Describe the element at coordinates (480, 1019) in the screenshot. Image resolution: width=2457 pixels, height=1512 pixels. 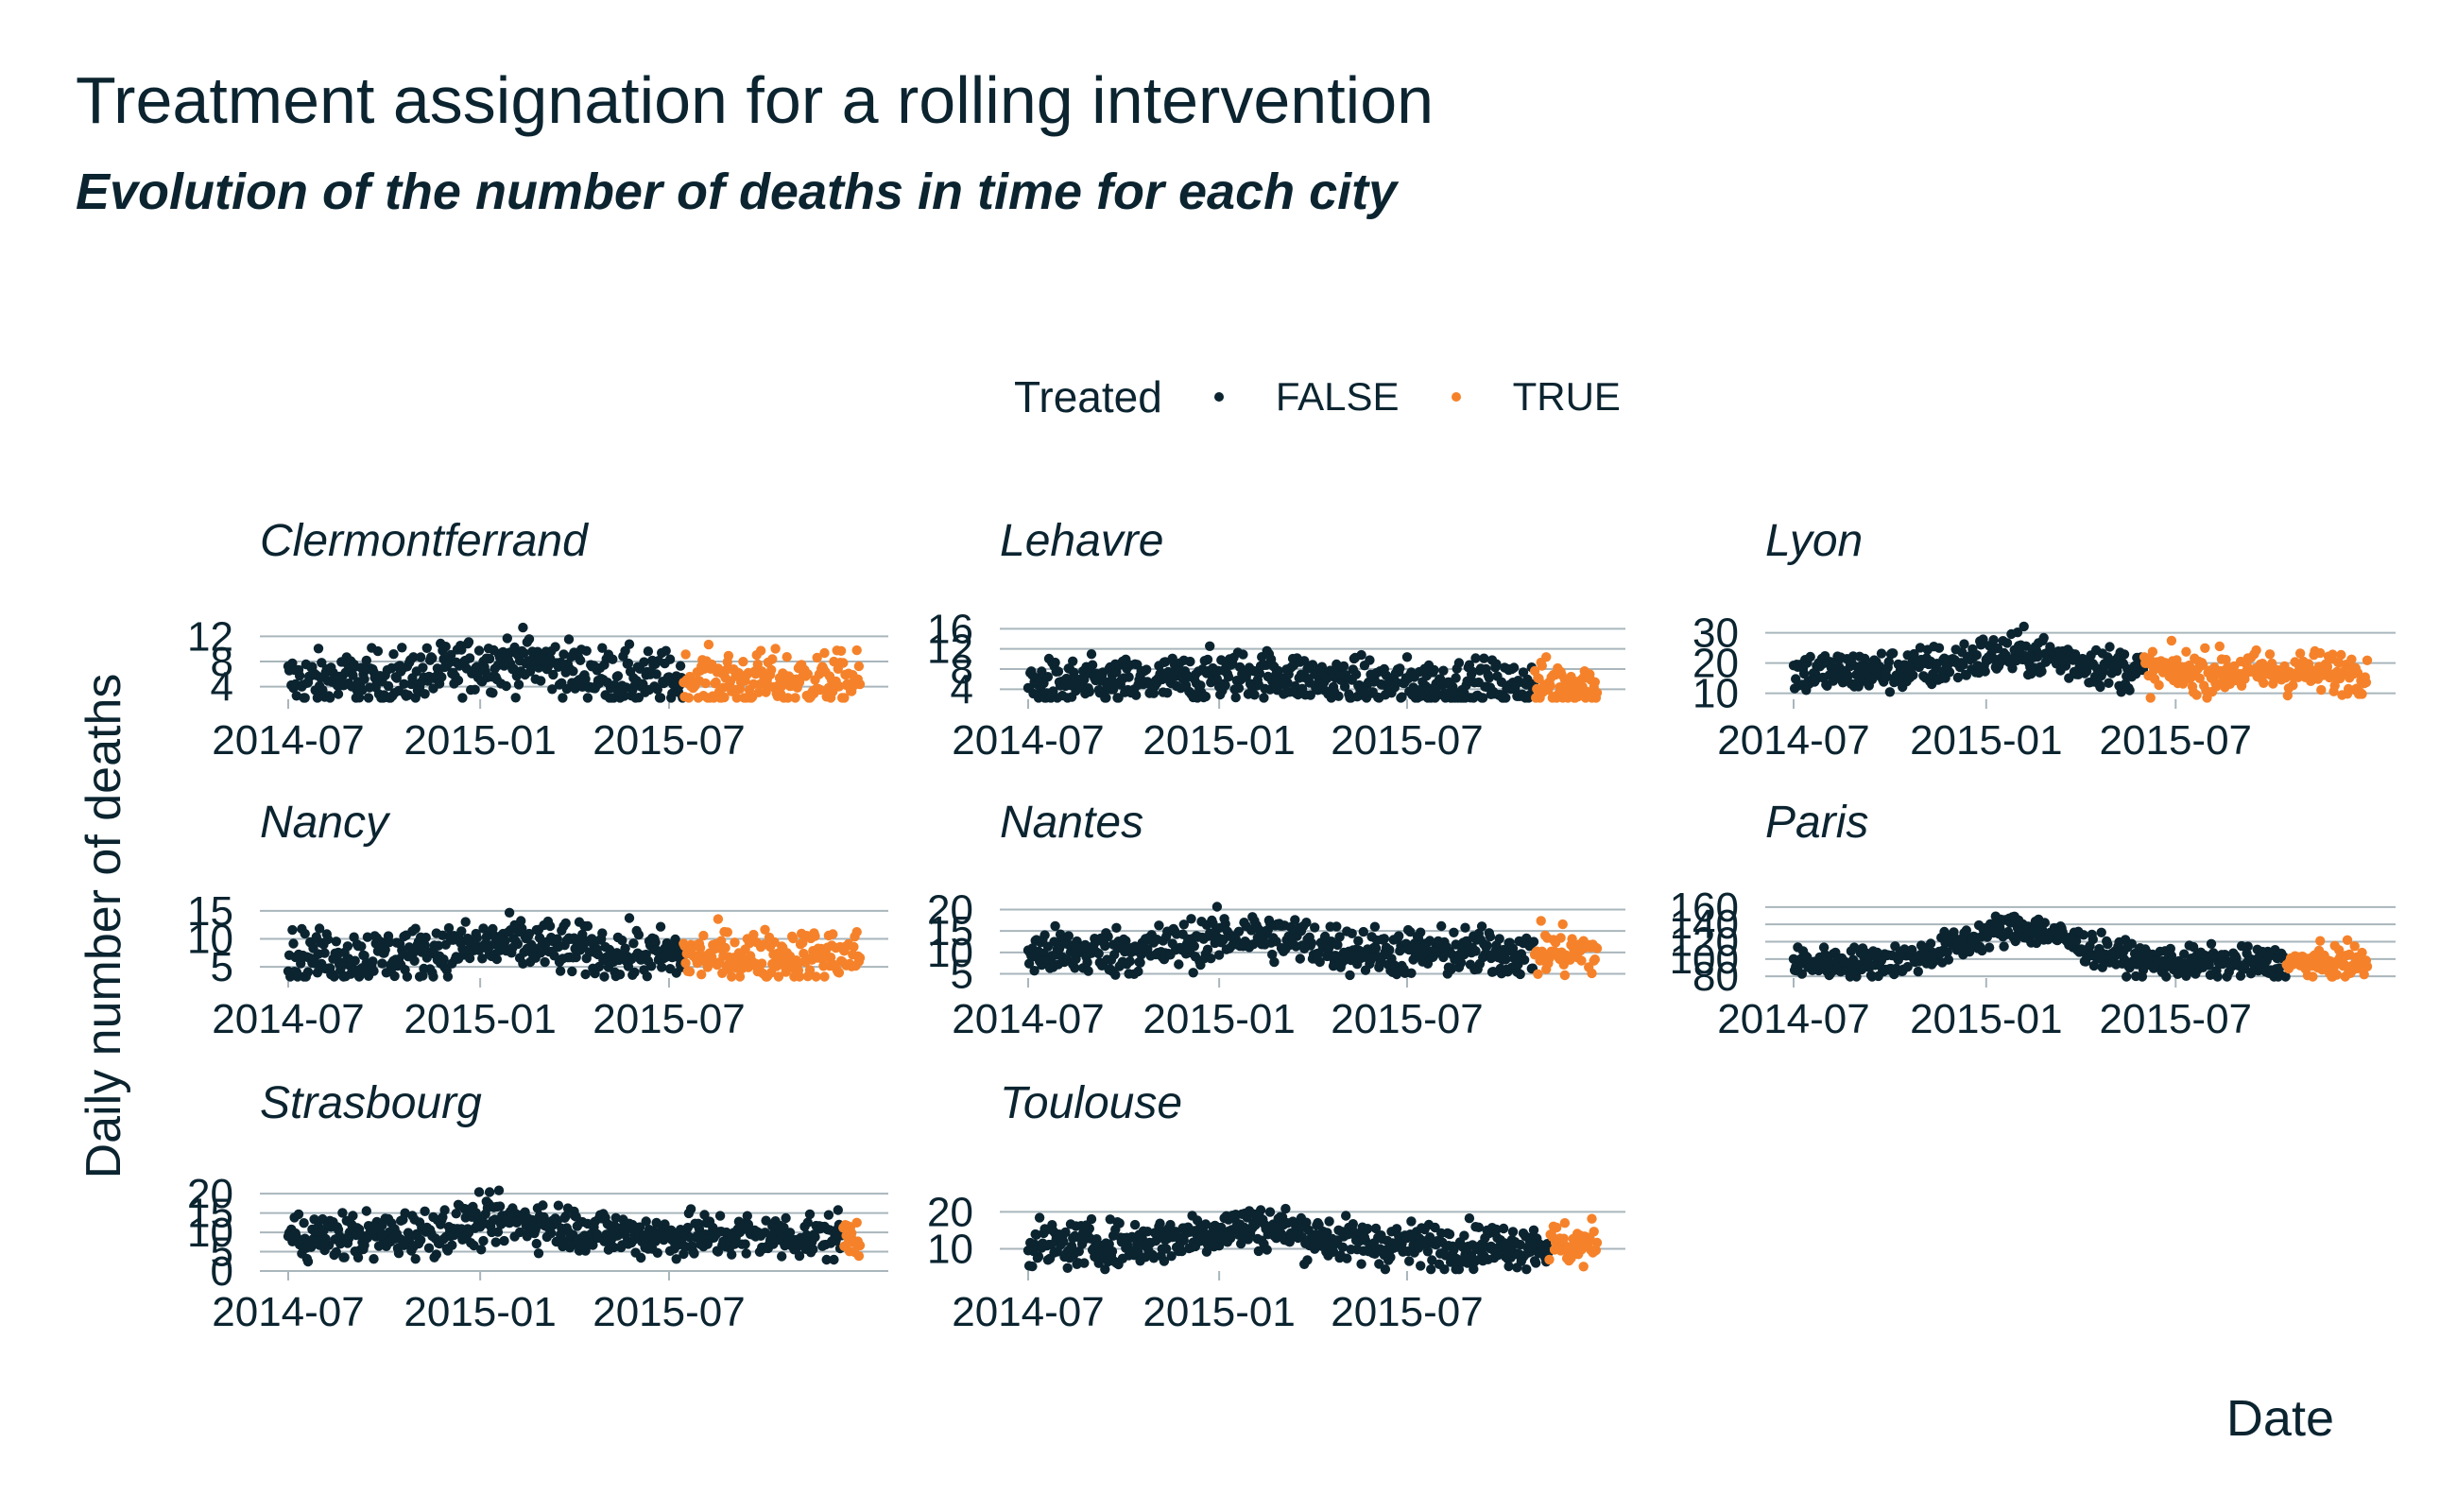
I see `x-tick-label: 2015-01` at that location.